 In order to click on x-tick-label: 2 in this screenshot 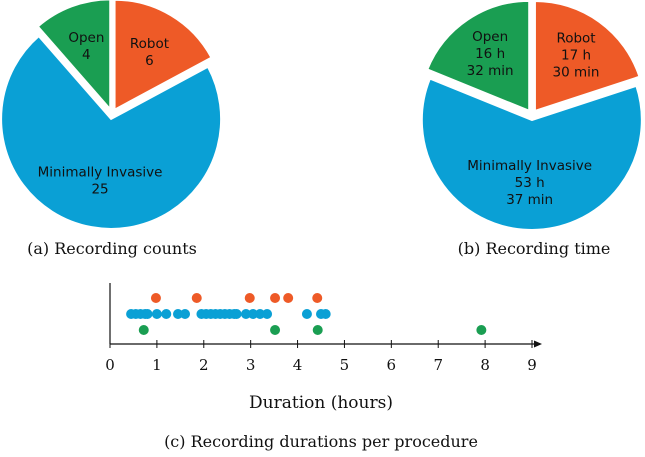, I will do `click(204, 365)`.